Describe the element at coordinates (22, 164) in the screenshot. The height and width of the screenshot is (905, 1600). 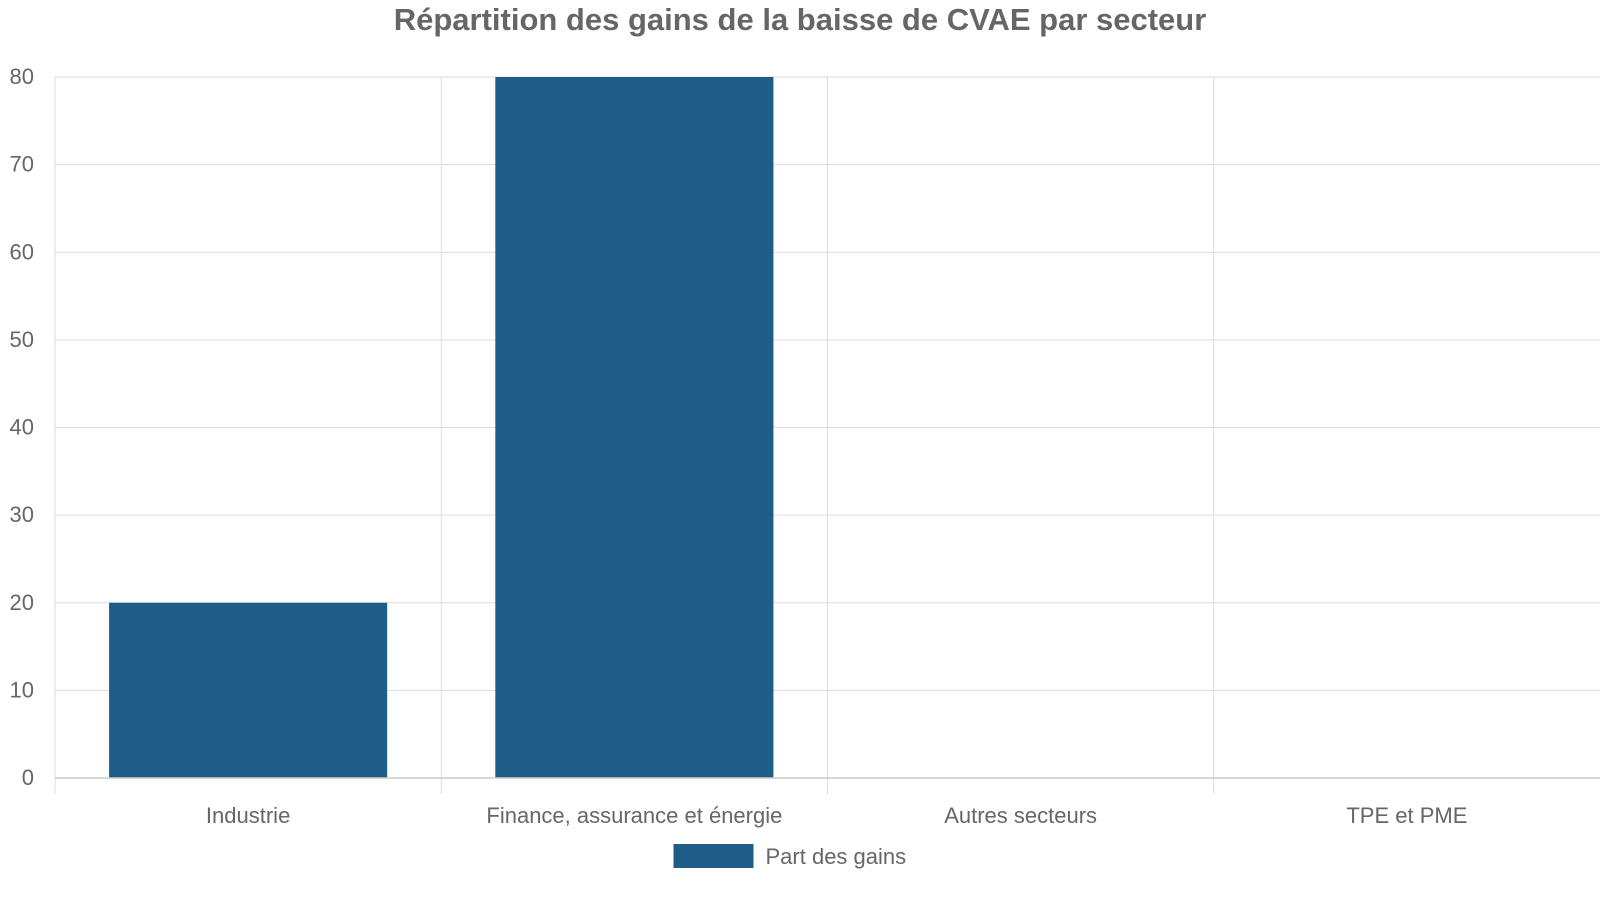
I see `y-tick-label: 70` at that location.